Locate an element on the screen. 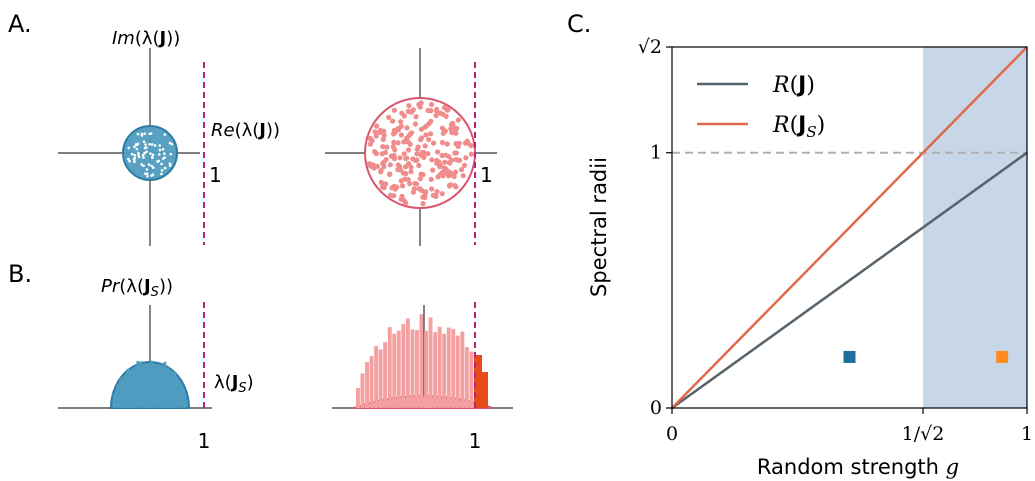 The width and height of the screenshot is (1035, 481). regime-markers is located at coordinates (926, 356).